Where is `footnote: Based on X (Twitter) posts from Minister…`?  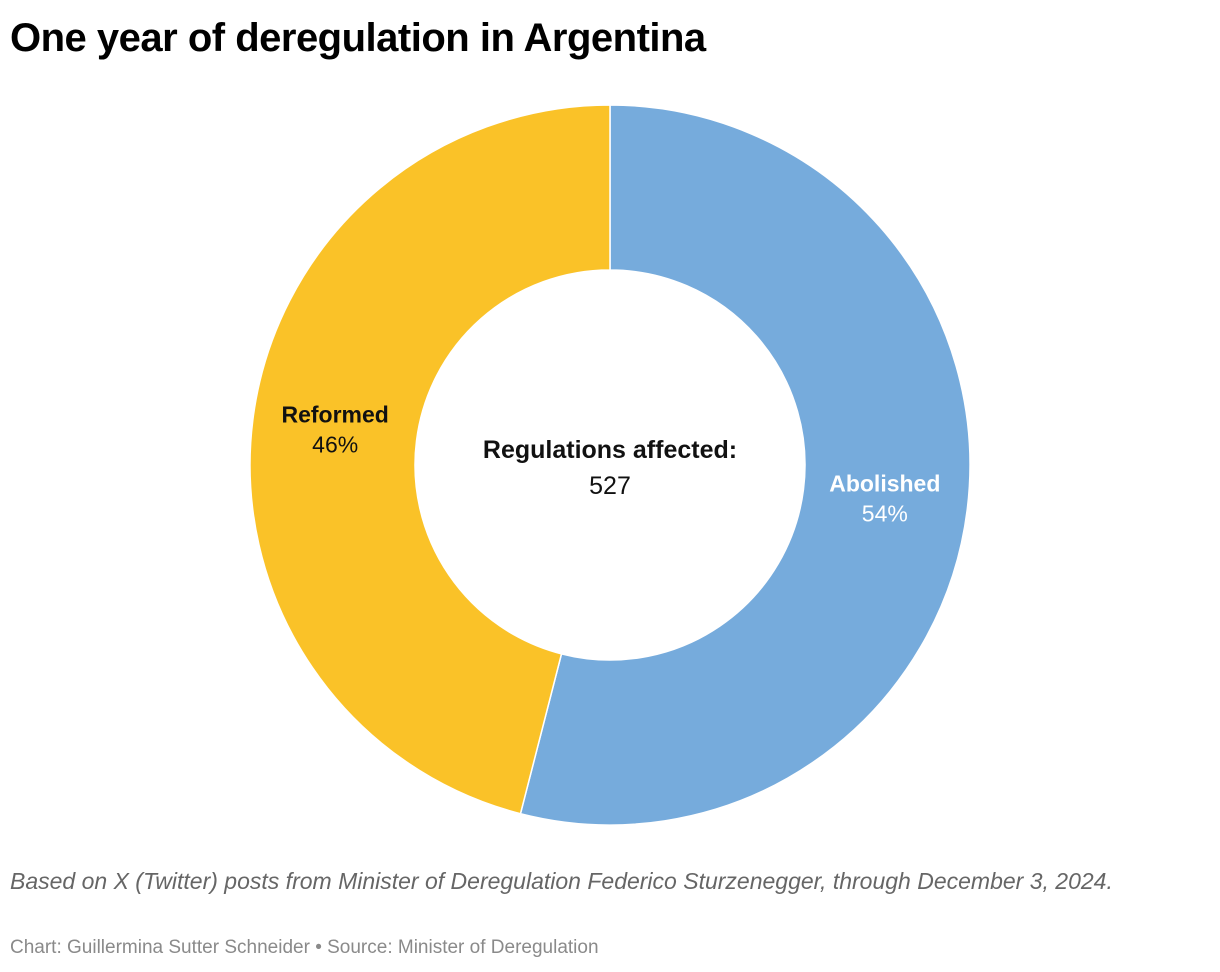 footnote: Based on X (Twitter) posts from Minister… is located at coordinates (561, 881).